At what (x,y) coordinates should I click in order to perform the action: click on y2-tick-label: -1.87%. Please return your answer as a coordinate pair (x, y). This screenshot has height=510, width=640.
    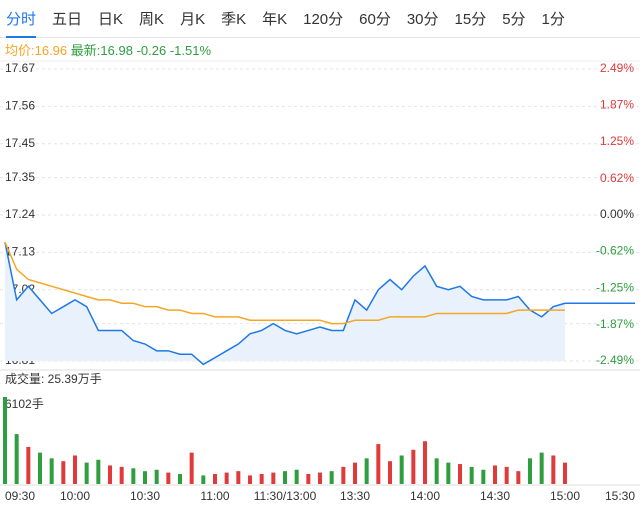
    Looking at the image, I should click on (615, 324).